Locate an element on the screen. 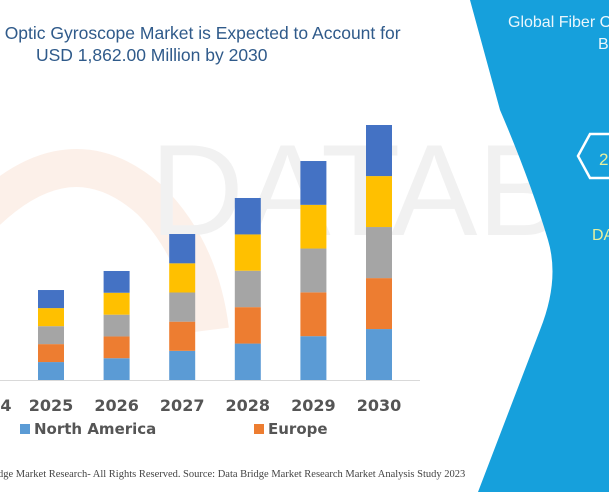 This screenshot has width=609, height=492. side-panel-title-line1: Global Fiber O is located at coordinates (558, 22).